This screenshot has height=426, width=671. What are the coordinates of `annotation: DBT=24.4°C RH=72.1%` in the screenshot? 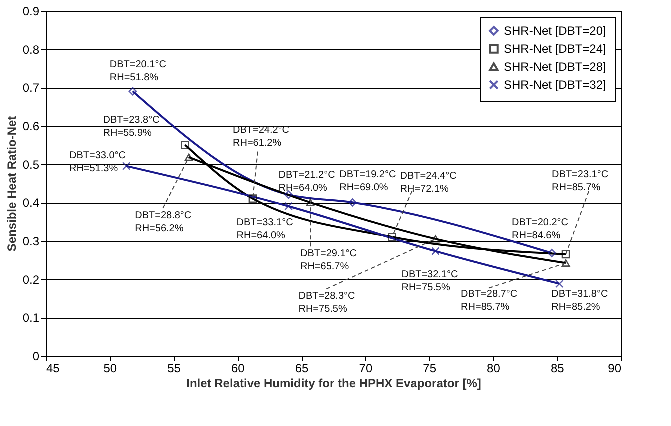 It's located at (428, 183).